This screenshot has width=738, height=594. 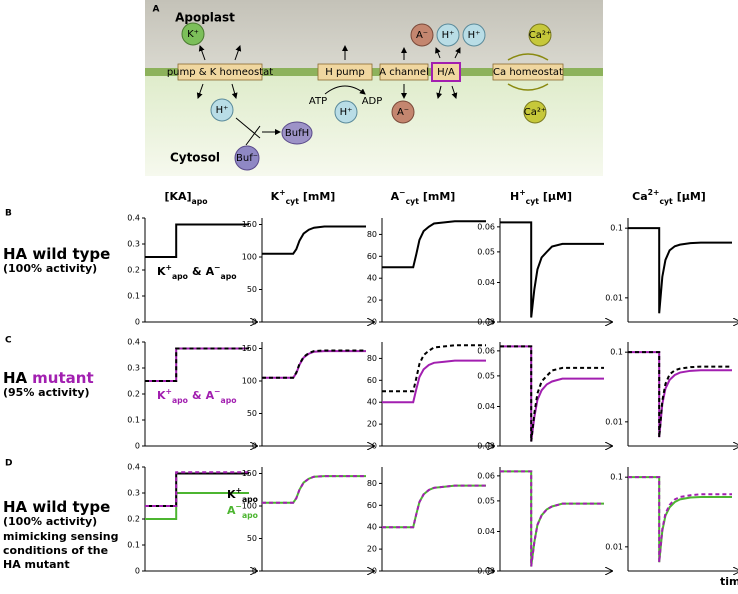 What do you see at coordinates (217, 267) in the screenshot?
I see `annotation-part: −` at bounding box center [217, 267].